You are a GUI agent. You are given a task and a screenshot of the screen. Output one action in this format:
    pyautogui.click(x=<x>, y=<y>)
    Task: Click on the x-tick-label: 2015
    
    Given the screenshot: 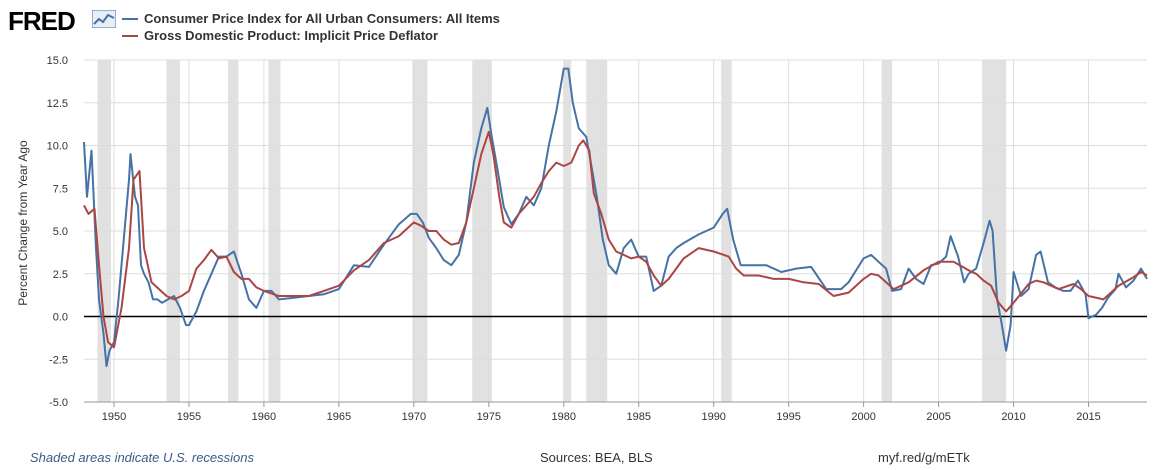 What is the action you would take?
    pyautogui.click(x=1088, y=417)
    